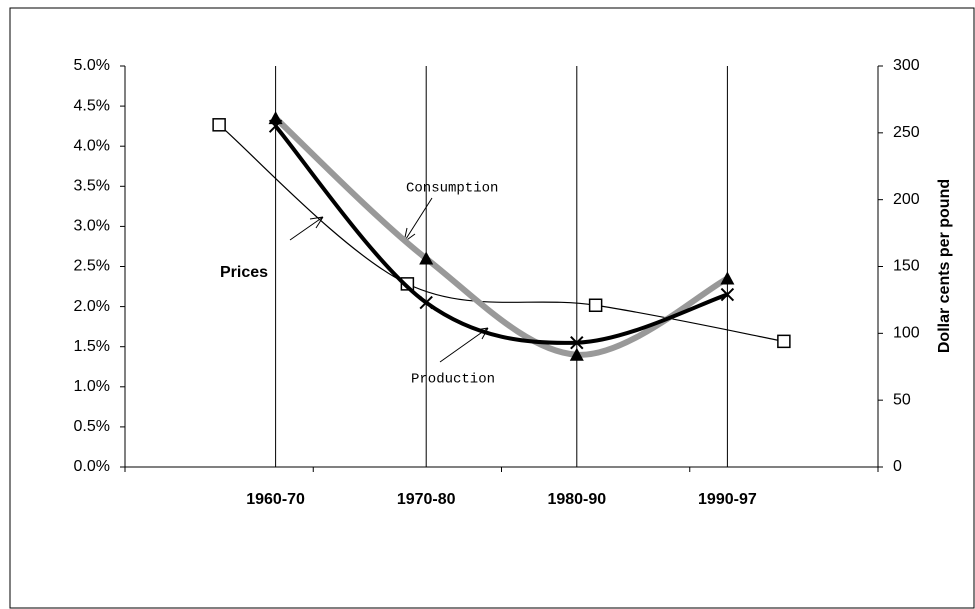 This screenshot has height=609, width=975. What do you see at coordinates (453, 380) in the screenshot?
I see `annotation: Production` at bounding box center [453, 380].